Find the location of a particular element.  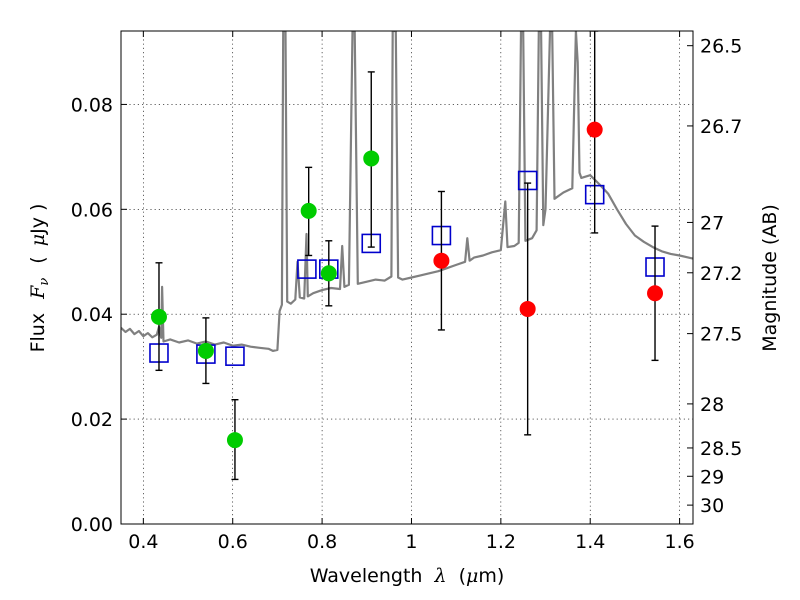

x-tick-label: 1 is located at coordinates (411, 542).